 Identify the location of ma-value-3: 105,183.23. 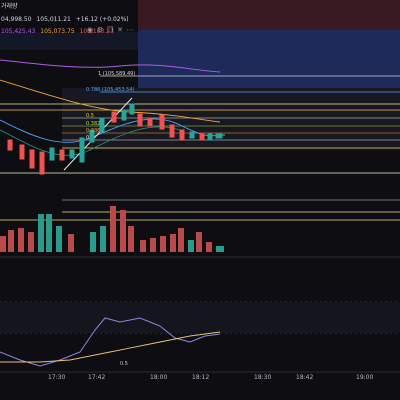
(96, 31).